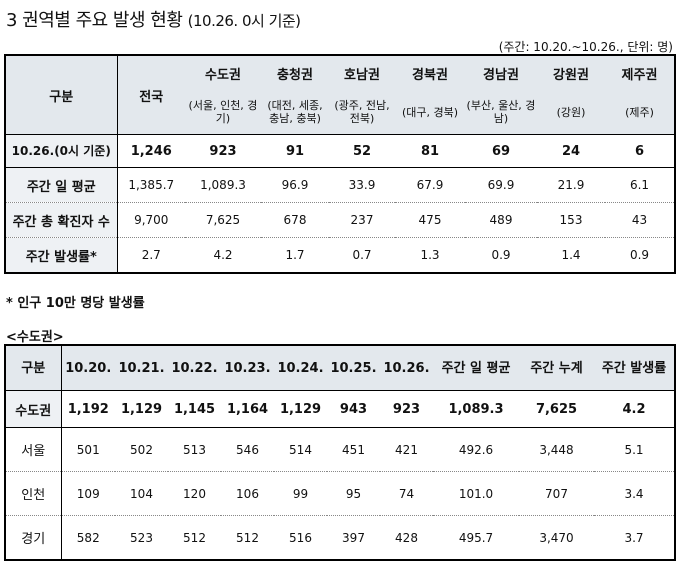 This screenshot has height=562, width=679. I want to click on cell: 489, so click(501, 220).